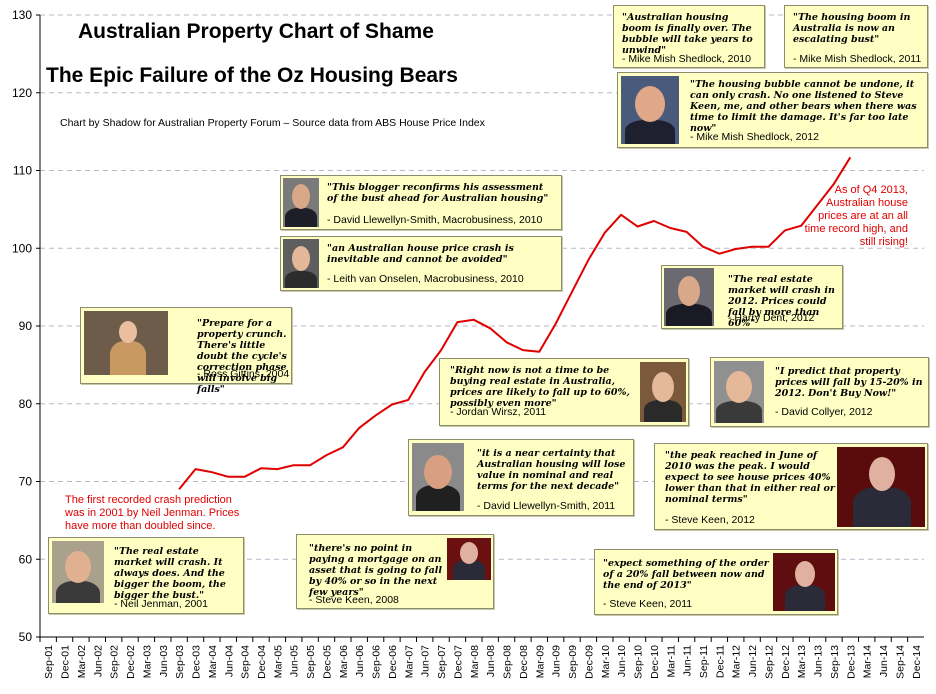  I want to click on x-tick-label: Sep-02, so click(115, 662).